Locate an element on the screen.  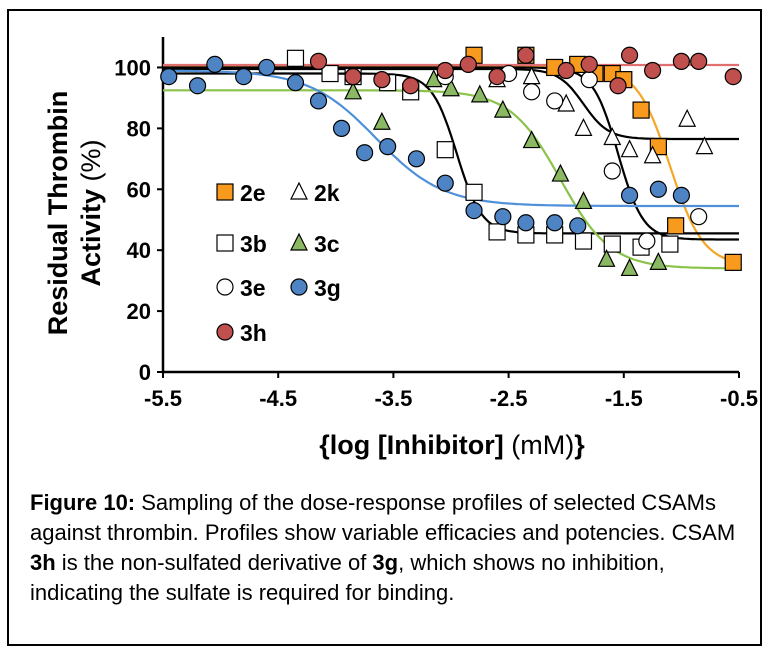
y-tick-label: 40 is located at coordinates (139, 250).